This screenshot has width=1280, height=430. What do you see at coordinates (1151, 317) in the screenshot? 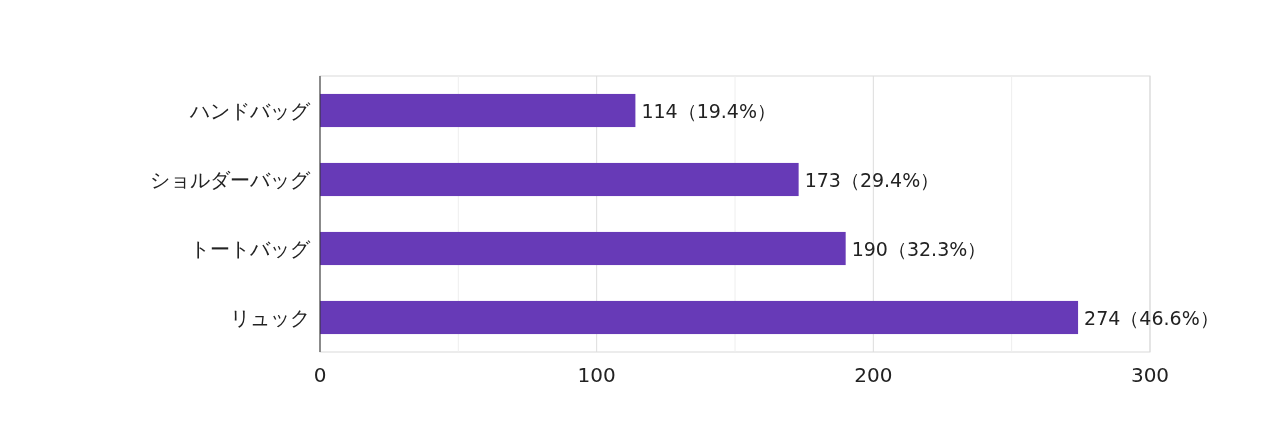
I see `data-label: 274（46.6%）` at bounding box center [1151, 317].